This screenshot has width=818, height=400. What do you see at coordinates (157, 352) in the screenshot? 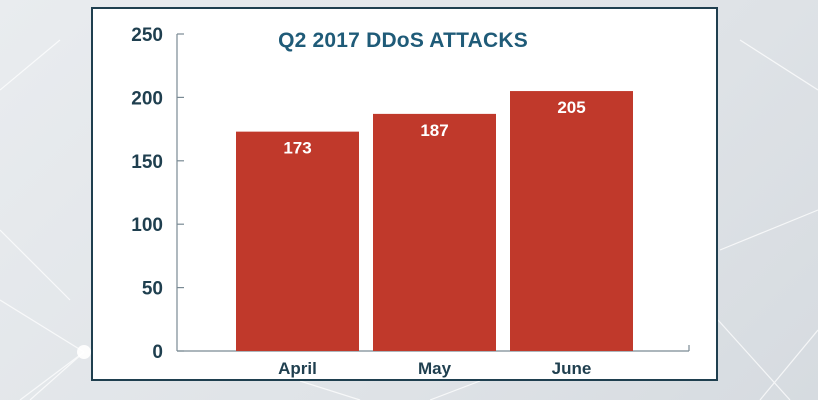
I see `y-tick-label: 0` at bounding box center [157, 352].